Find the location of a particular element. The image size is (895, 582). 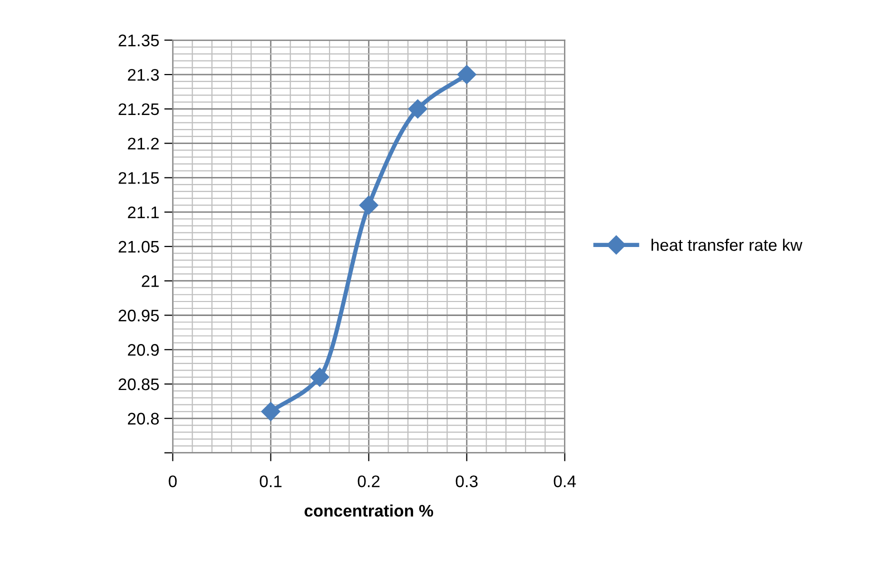

y-tick-label: 21.3 is located at coordinates (143, 74).